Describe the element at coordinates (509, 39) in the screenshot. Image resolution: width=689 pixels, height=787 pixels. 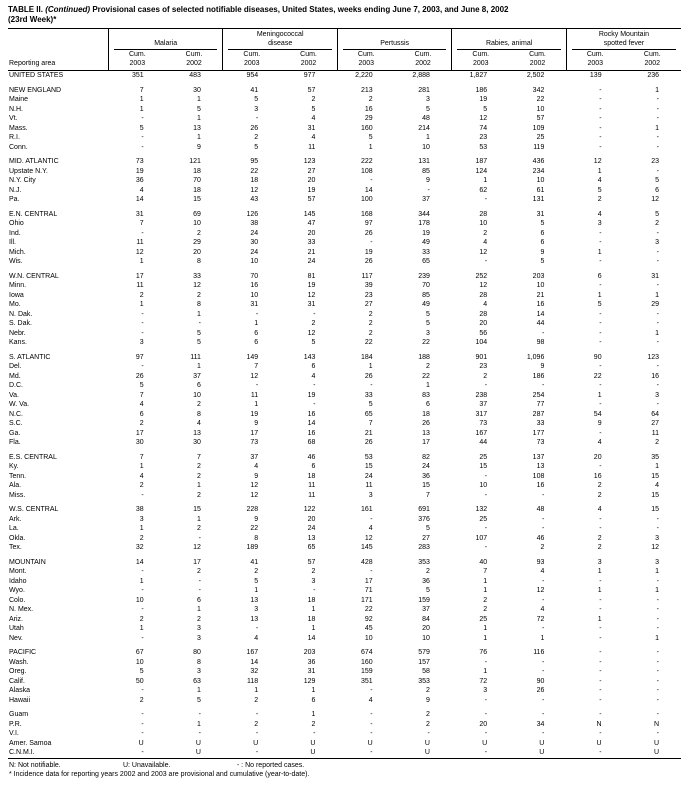
I see `column-group-header: Rabies, animal` at that location.